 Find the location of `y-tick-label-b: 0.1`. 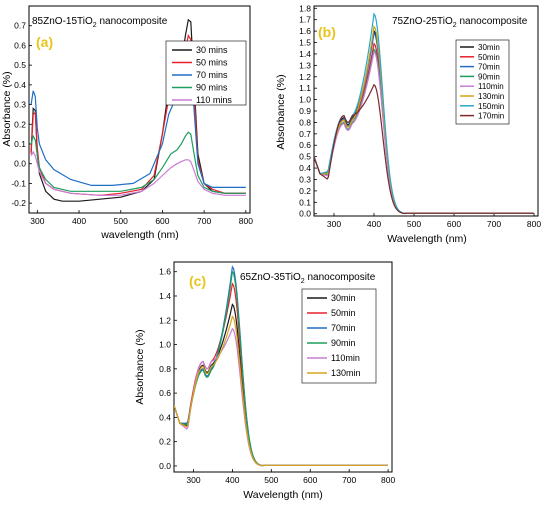

y-tick-label-b: 0.1 is located at coordinates (305, 202).